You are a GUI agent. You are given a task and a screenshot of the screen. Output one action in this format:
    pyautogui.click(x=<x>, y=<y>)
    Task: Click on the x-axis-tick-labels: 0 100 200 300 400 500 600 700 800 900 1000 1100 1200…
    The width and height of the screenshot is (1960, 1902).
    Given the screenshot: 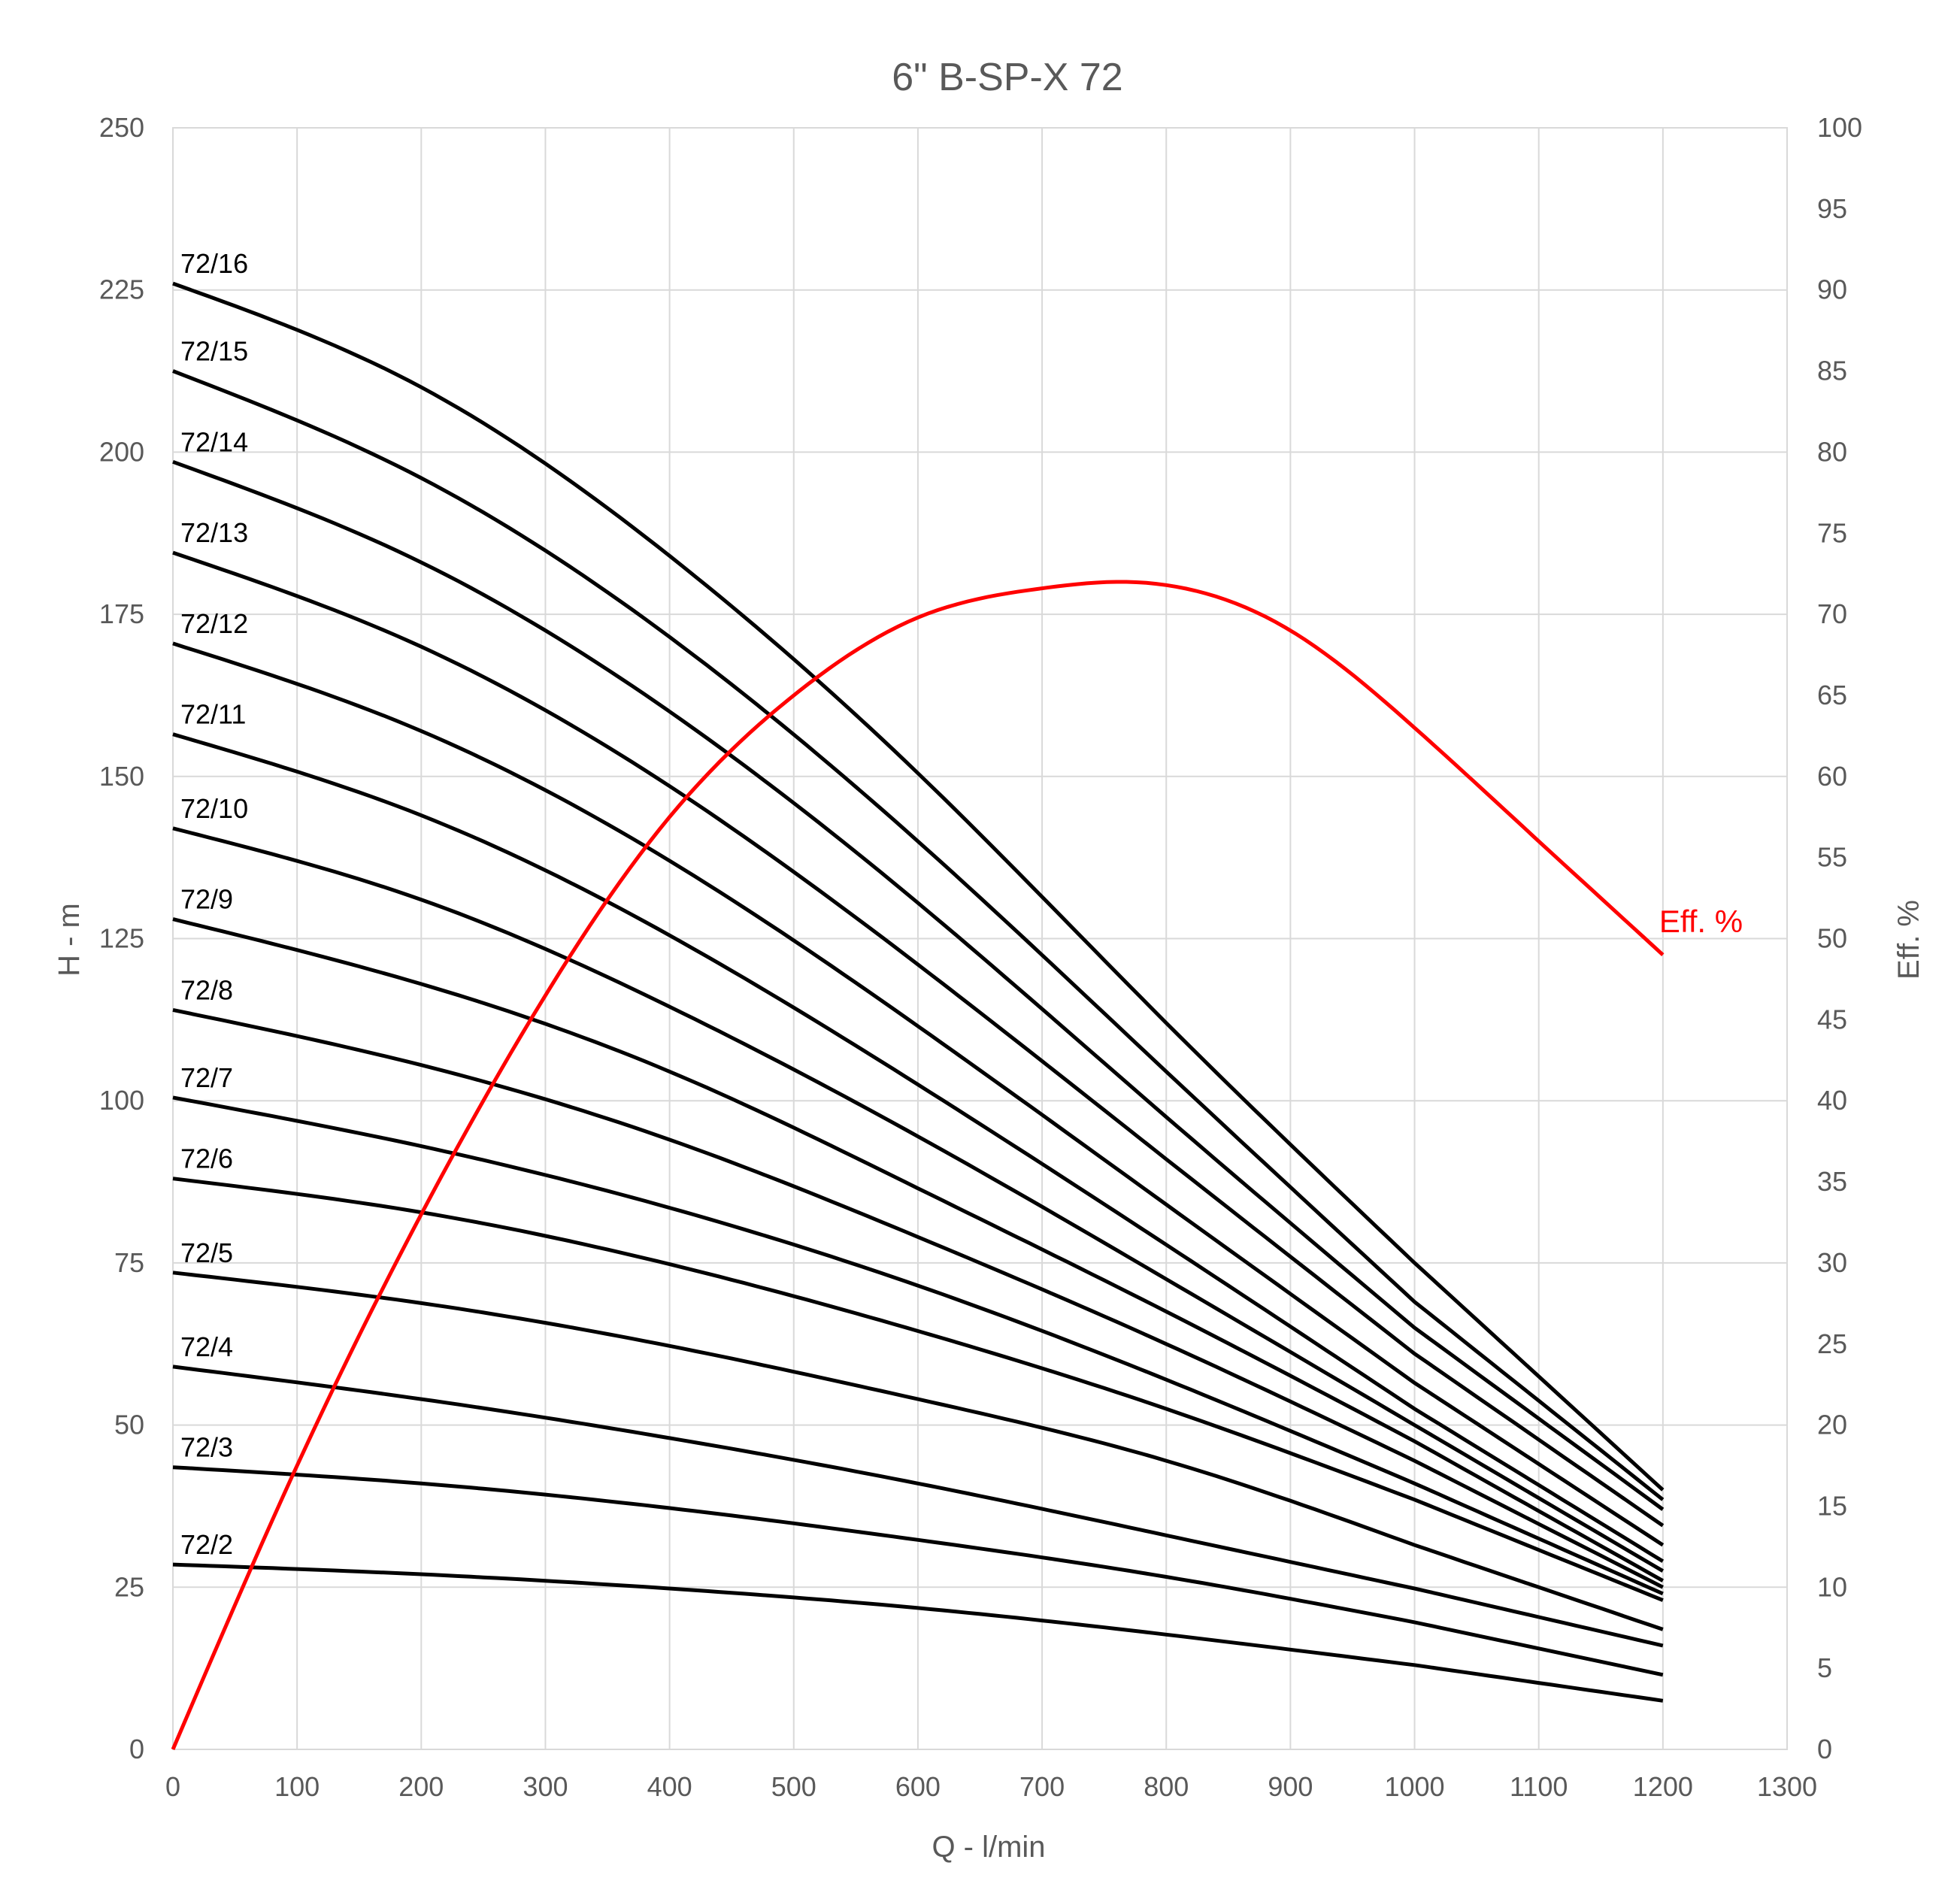 What is the action you would take?
    pyautogui.click(x=991, y=1786)
    